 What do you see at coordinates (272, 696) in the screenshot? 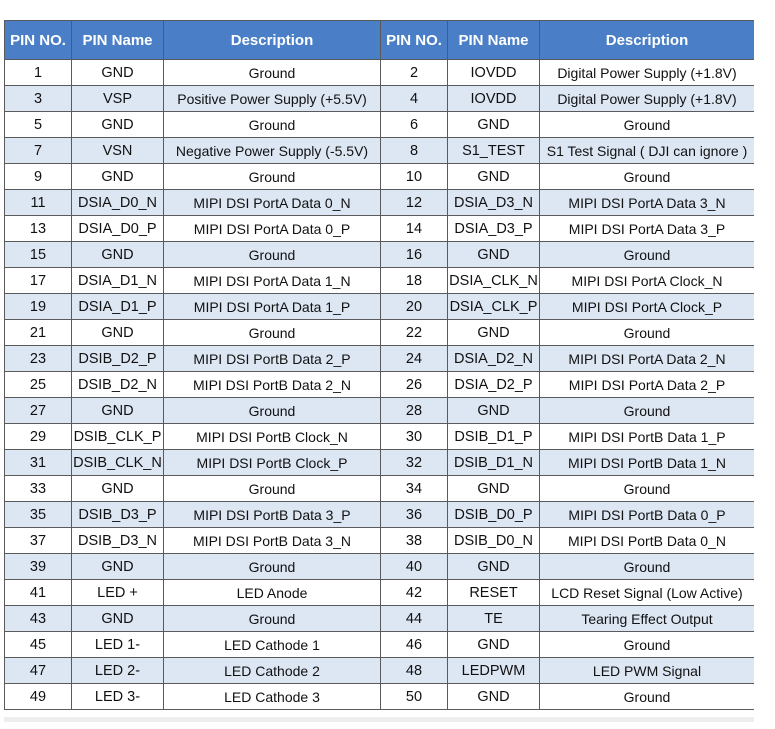
I see `cell-description-left: LED Cathode 3` at bounding box center [272, 696].